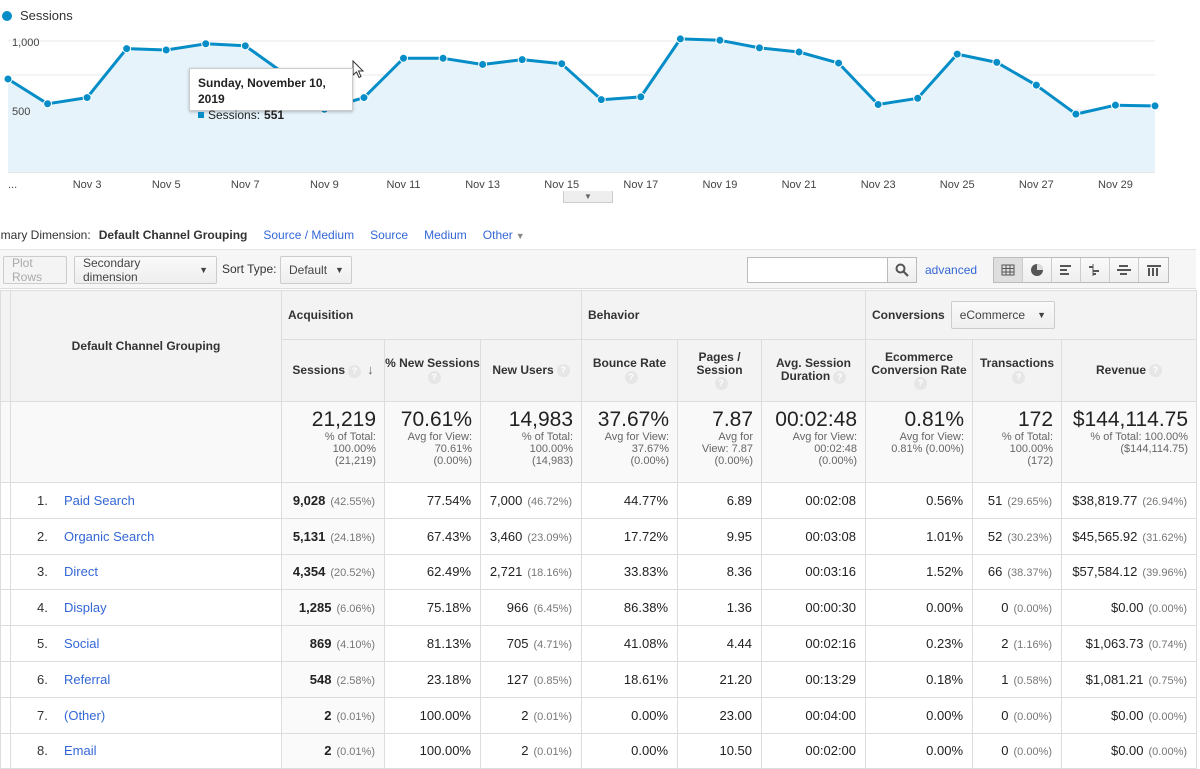 The height and width of the screenshot is (769, 1200). What do you see at coordinates (640, 185) in the screenshot?
I see `x-tick-label: Nov 17` at bounding box center [640, 185].